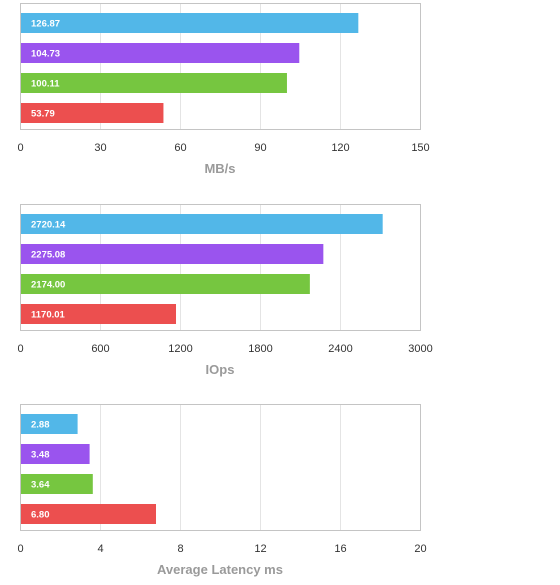  I want to click on x-tick-label: 30, so click(100, 148).